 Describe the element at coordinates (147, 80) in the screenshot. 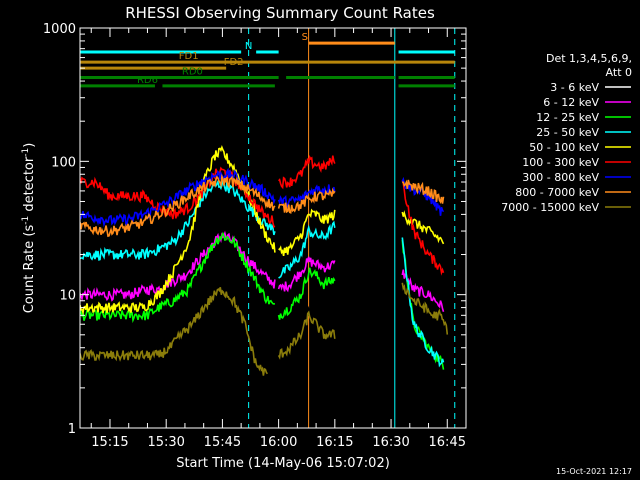

I see `flag-label-rd6: RD6` at that location.